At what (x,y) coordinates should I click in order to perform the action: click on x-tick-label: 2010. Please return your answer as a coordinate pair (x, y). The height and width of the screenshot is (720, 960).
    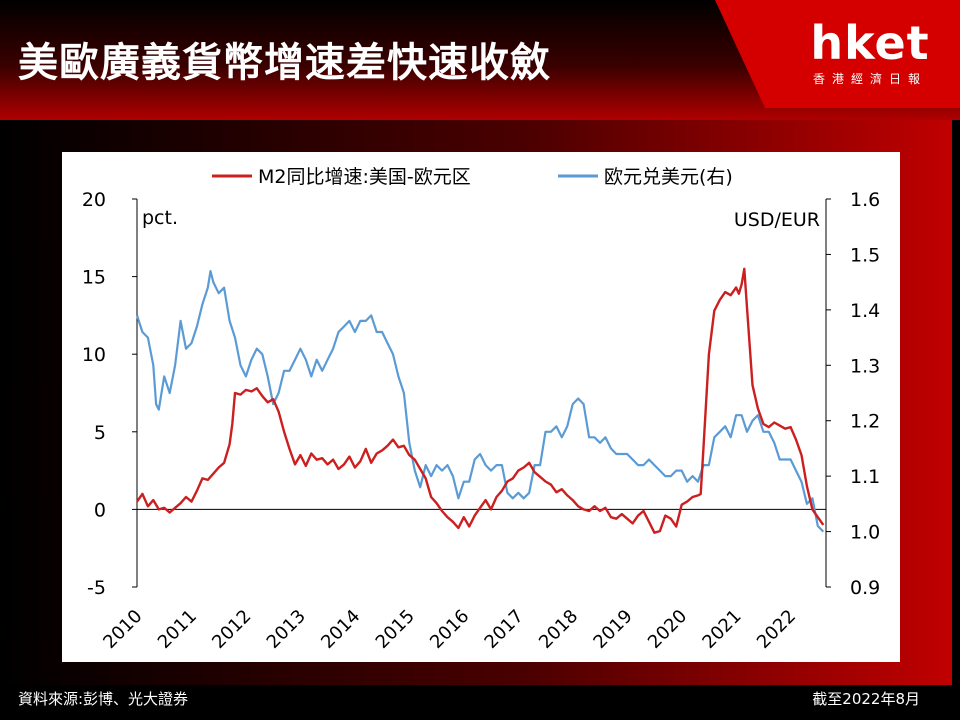
    Looking at the image, I should click on (122, 629).